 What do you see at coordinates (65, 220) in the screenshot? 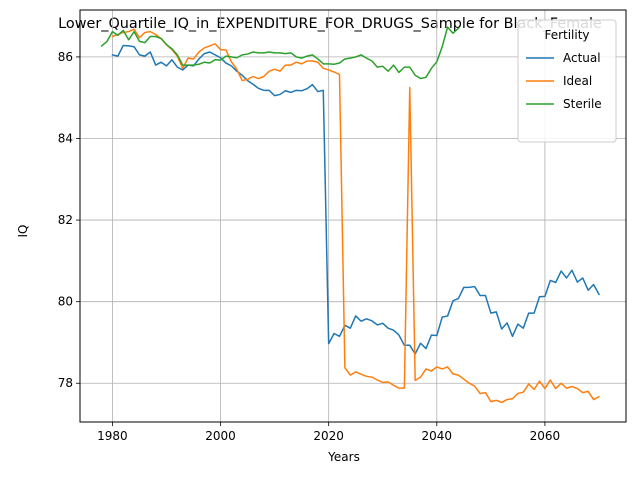
I see `y-tick-label: 82` at bounding box center [65, 220].